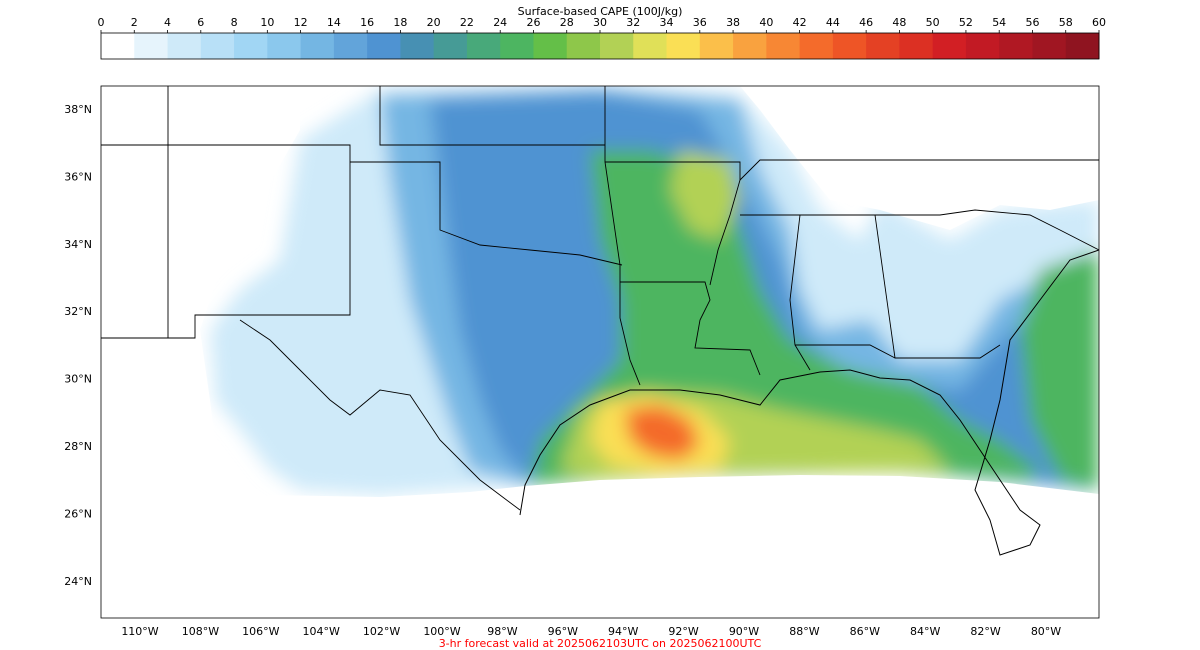 Image resolution: width=1200 pixels, height=650 pixels. What do you see at coordinates (200, 22) in the screenshot?
I see `colorbar-tick-label: 6` at bounding box center [200, 22].